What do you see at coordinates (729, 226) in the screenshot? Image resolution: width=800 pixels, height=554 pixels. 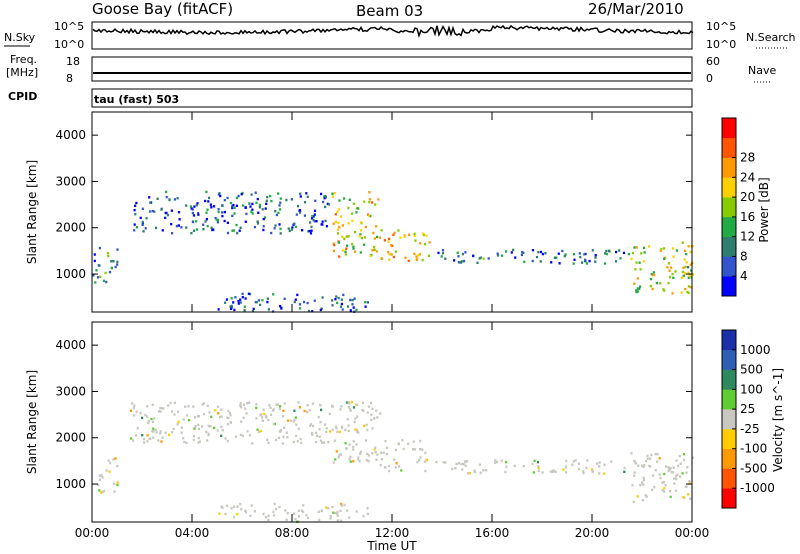 I see `power-colorbar-segment` at bounding box center [729, 226].